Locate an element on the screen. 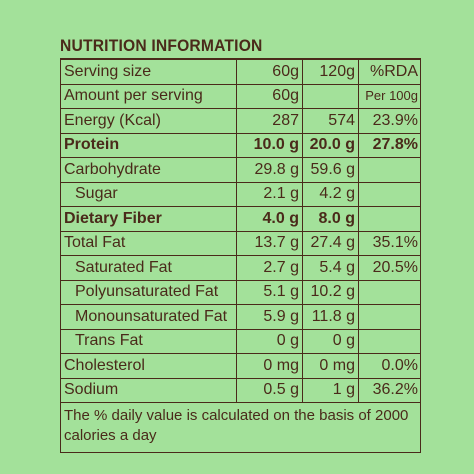  nutrient-name: Protein is located at coordinates (148, 145).